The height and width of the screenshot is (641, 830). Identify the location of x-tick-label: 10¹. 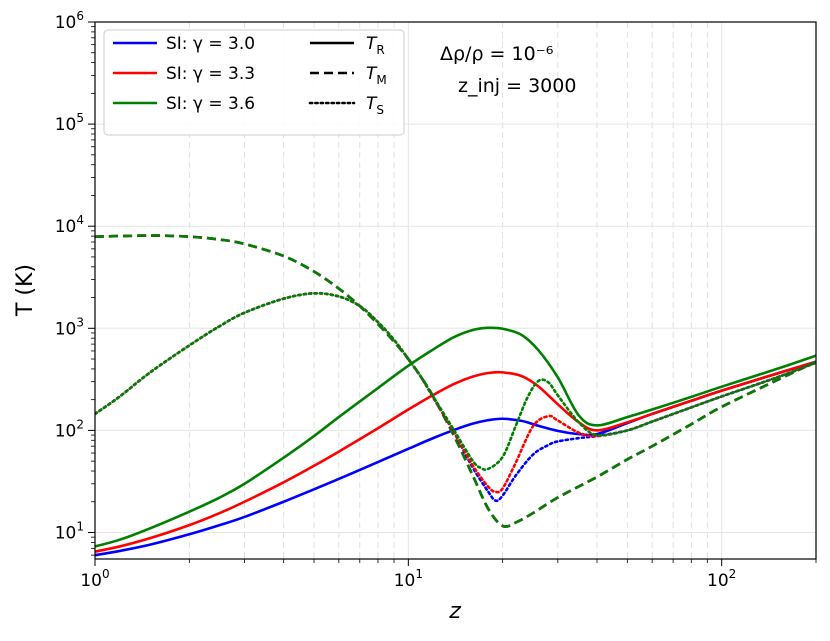
(408, 579).